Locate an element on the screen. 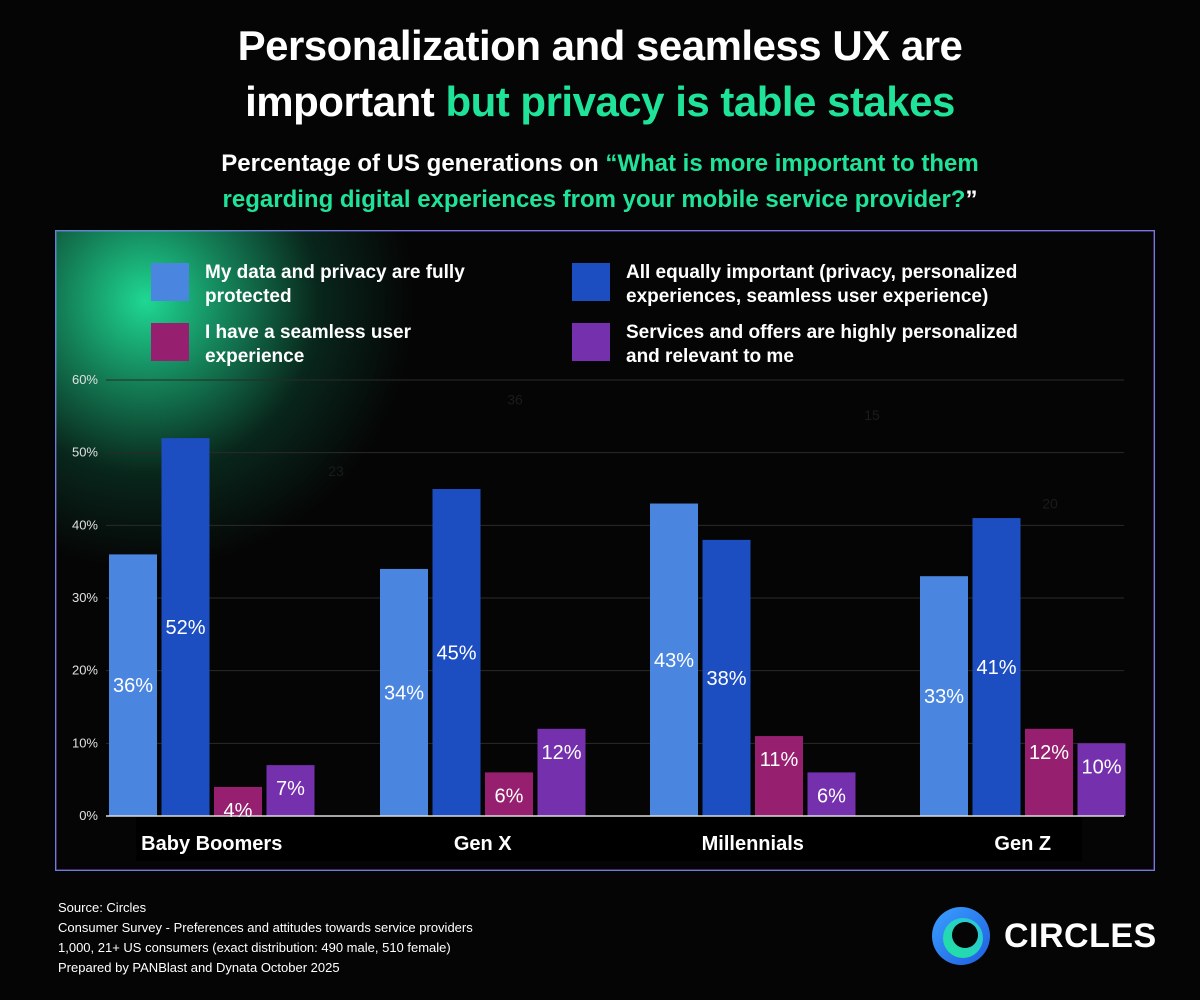 The width and height of the screenshot is (1200, 1000). category-label: Millennials is located at coordinates (753, 844).